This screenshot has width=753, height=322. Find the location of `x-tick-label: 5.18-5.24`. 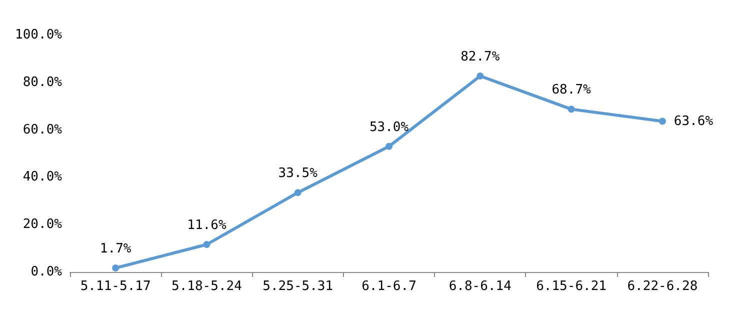

x-tick-label: 5.18-5.24 is located at coordinates (206, 286).